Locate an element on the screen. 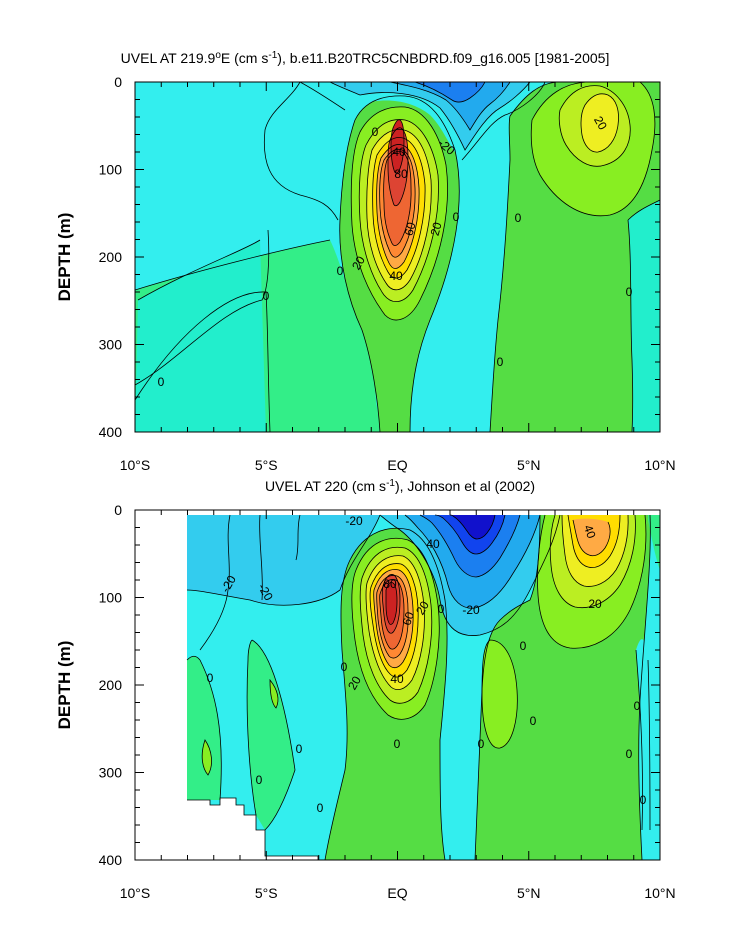  y-tick-label: 200 is located at coordinates (111, 685).